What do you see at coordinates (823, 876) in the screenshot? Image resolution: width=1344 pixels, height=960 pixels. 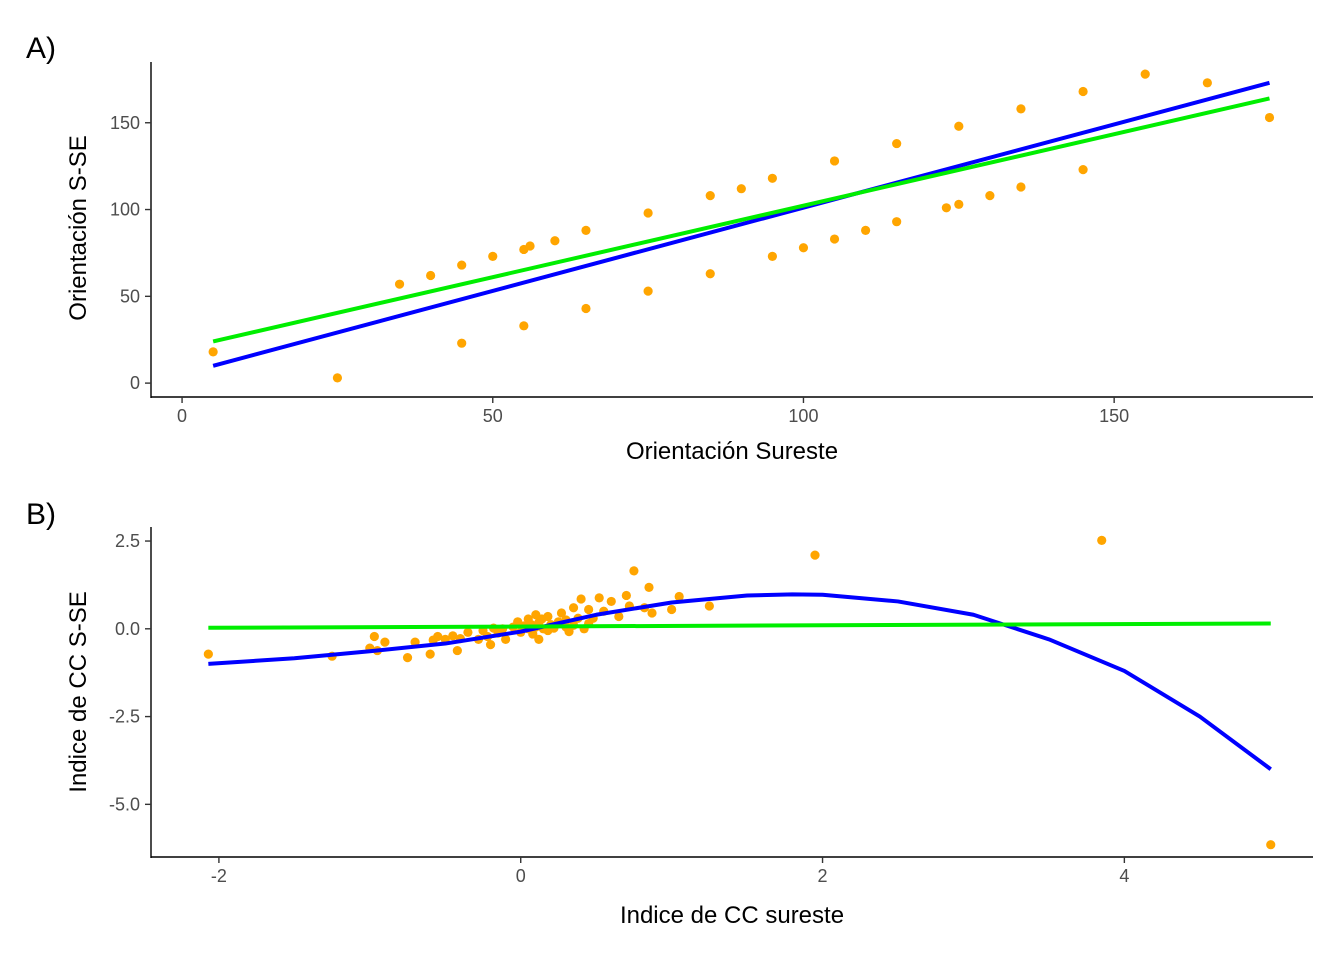 I see `panel-b-x-tick-label-2: 2` at bounding box center [823, 876].